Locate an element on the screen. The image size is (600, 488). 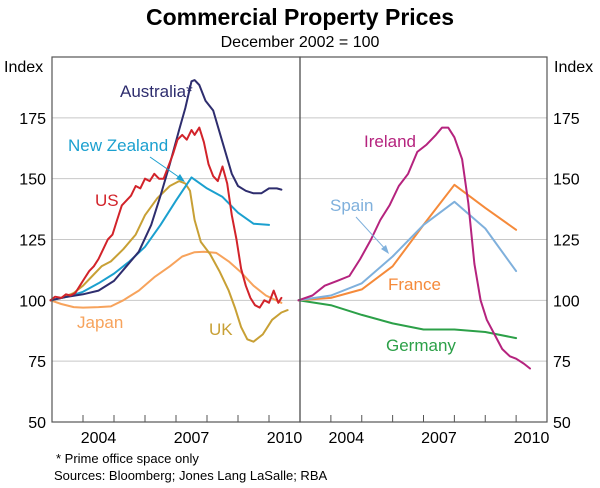
y-tick-label-right: 125 is located at coordinates (566, 241).